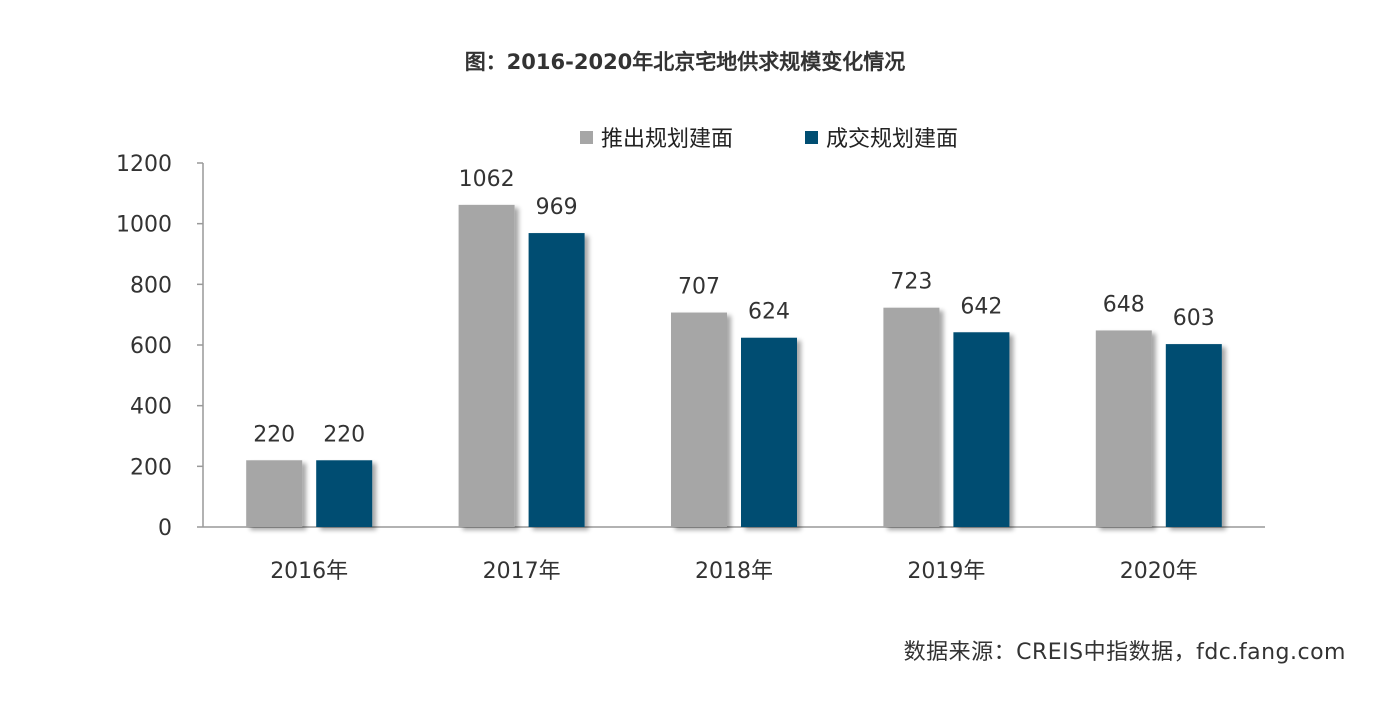  I want to click on data-label: 1062, so click(487, 179).